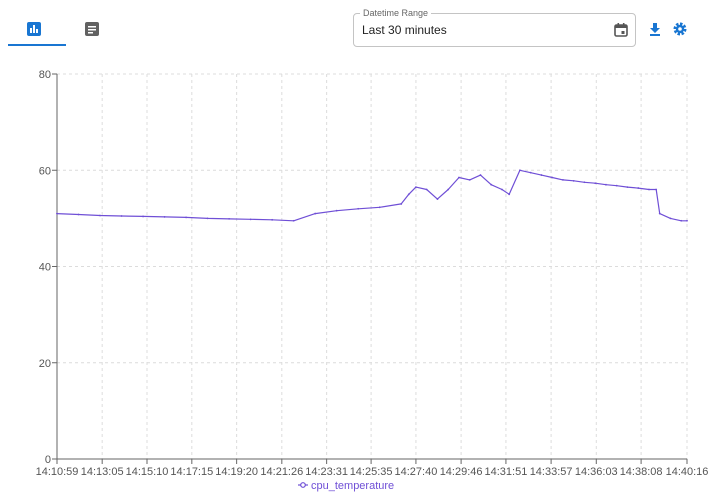 The width and height of the screenshot is (720, 498). What do you see at coordinates (37, 45) in the screenshot?
I see `active-tab-indicator` at bounding box center [37, 45].